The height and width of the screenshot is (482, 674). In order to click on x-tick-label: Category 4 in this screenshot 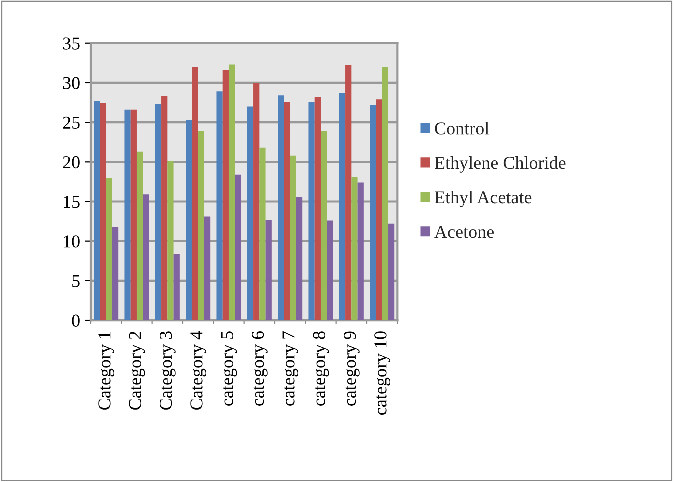, I will do `click(198, 370)`.